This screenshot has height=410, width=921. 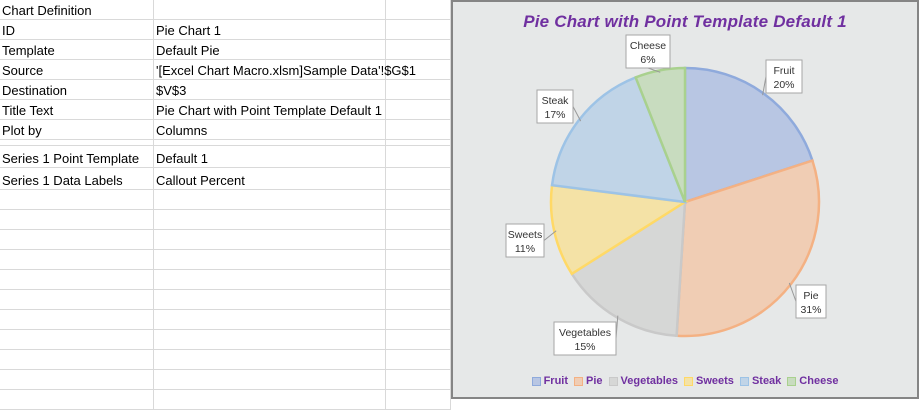 I want to click on data-label-percent: 20%, so click(x=783, y=85).